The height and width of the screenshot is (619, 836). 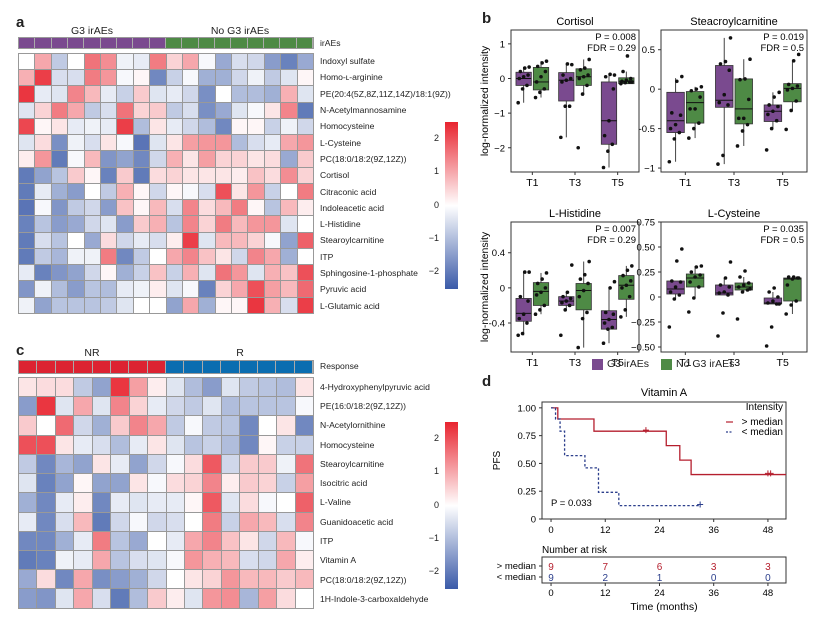 What do you see at coordinates (783, 229) in the screenshot?
I see `p-value: P = 0.035` at bounding box center [783, 229].